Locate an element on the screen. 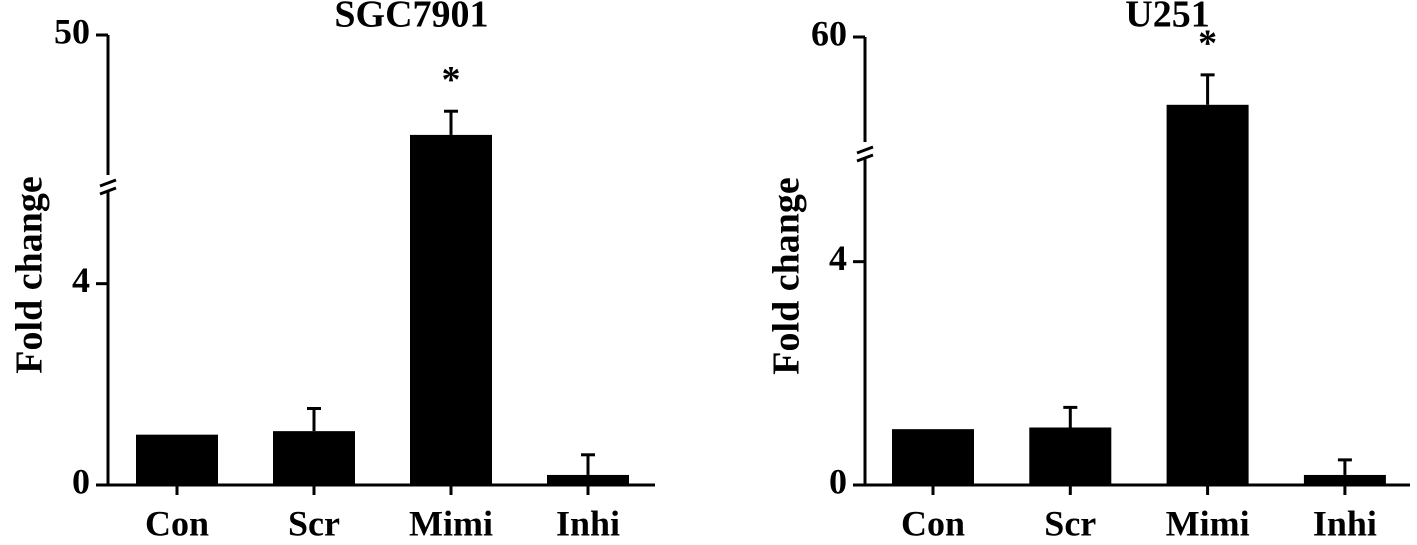 Image resolution: width=1417 pixels, height=545 pixels. y-tick-label: 60 is located at coordinates (829, 33).